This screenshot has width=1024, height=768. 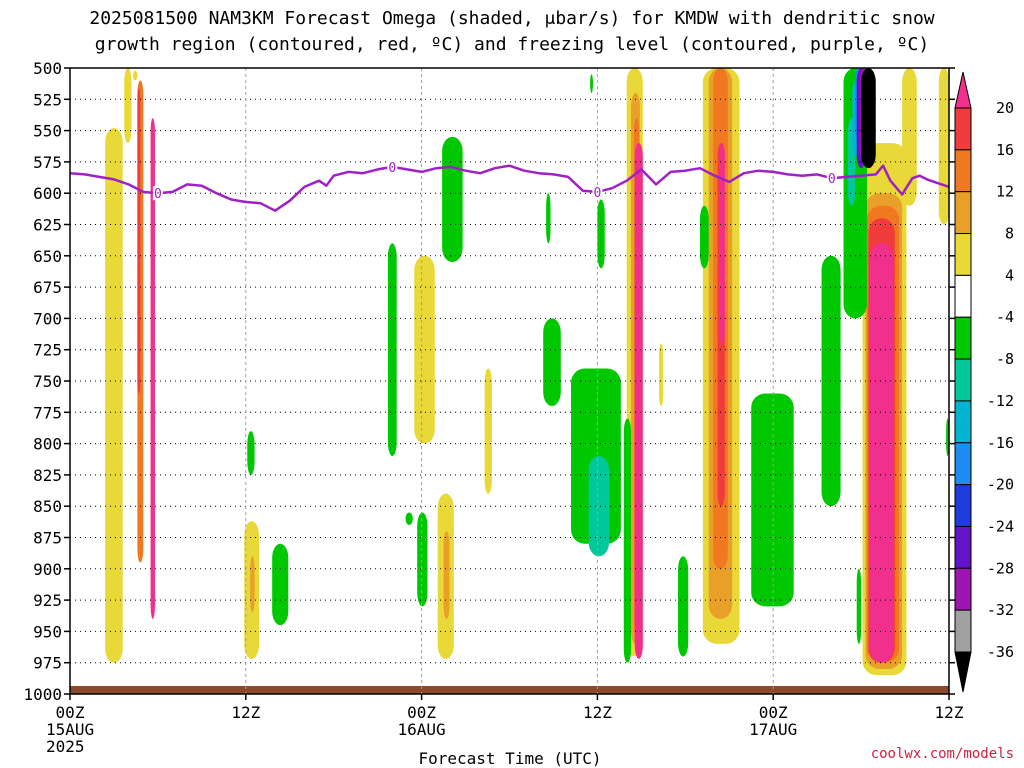 What do you see at coordinates (47, 412) in the screenshot?
I see `y-tick-label-775: 775` at bounding box center [47, 412].